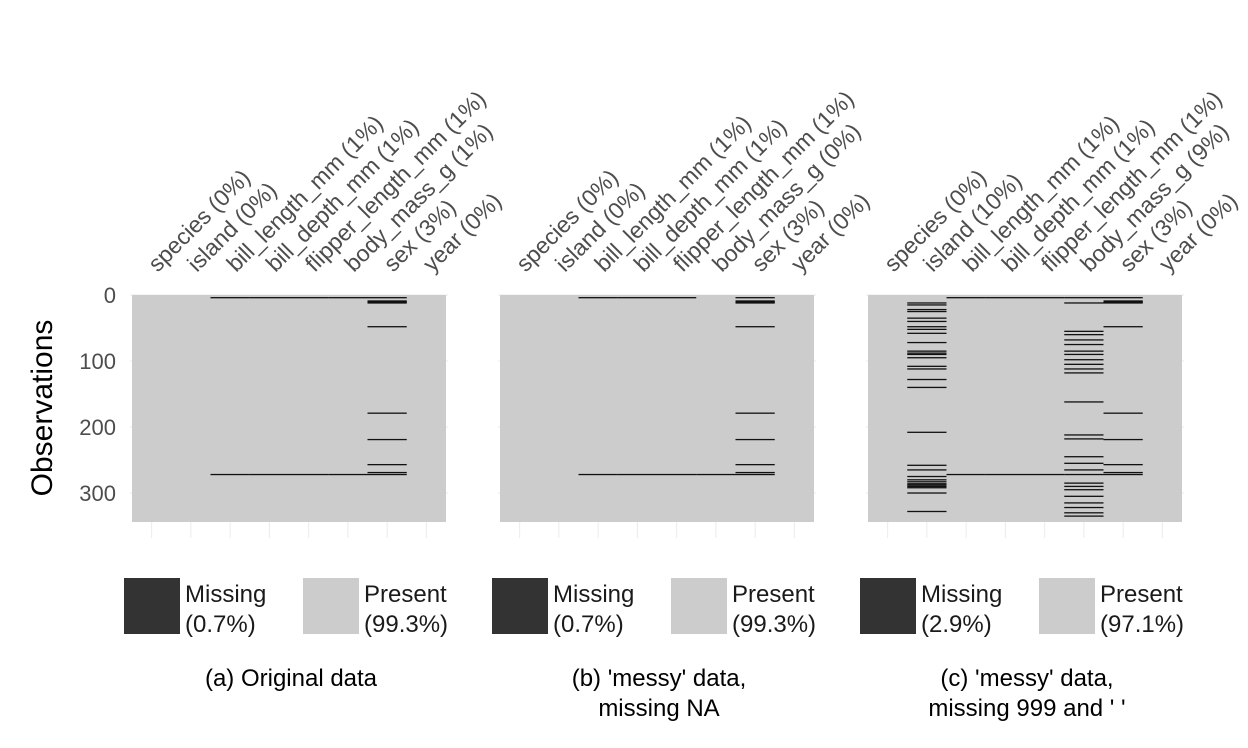  I want to click on panel-caption: (a) Original data, so click(291, 678).